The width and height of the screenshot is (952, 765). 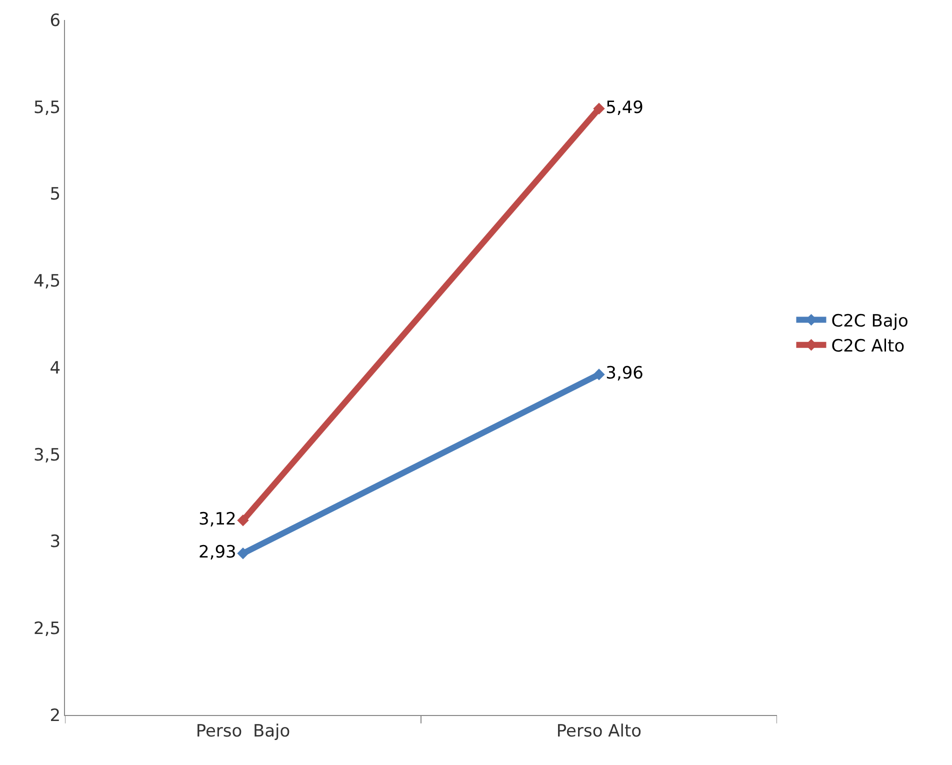 I want to click on legend-label: C2C Bajo, so click(x=869, y=321).